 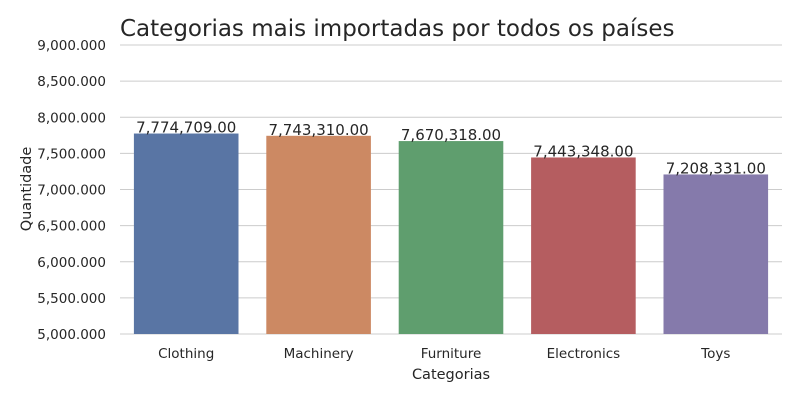 I want to click on data-label: 7,670,318.00, so click(x=451, y=135).